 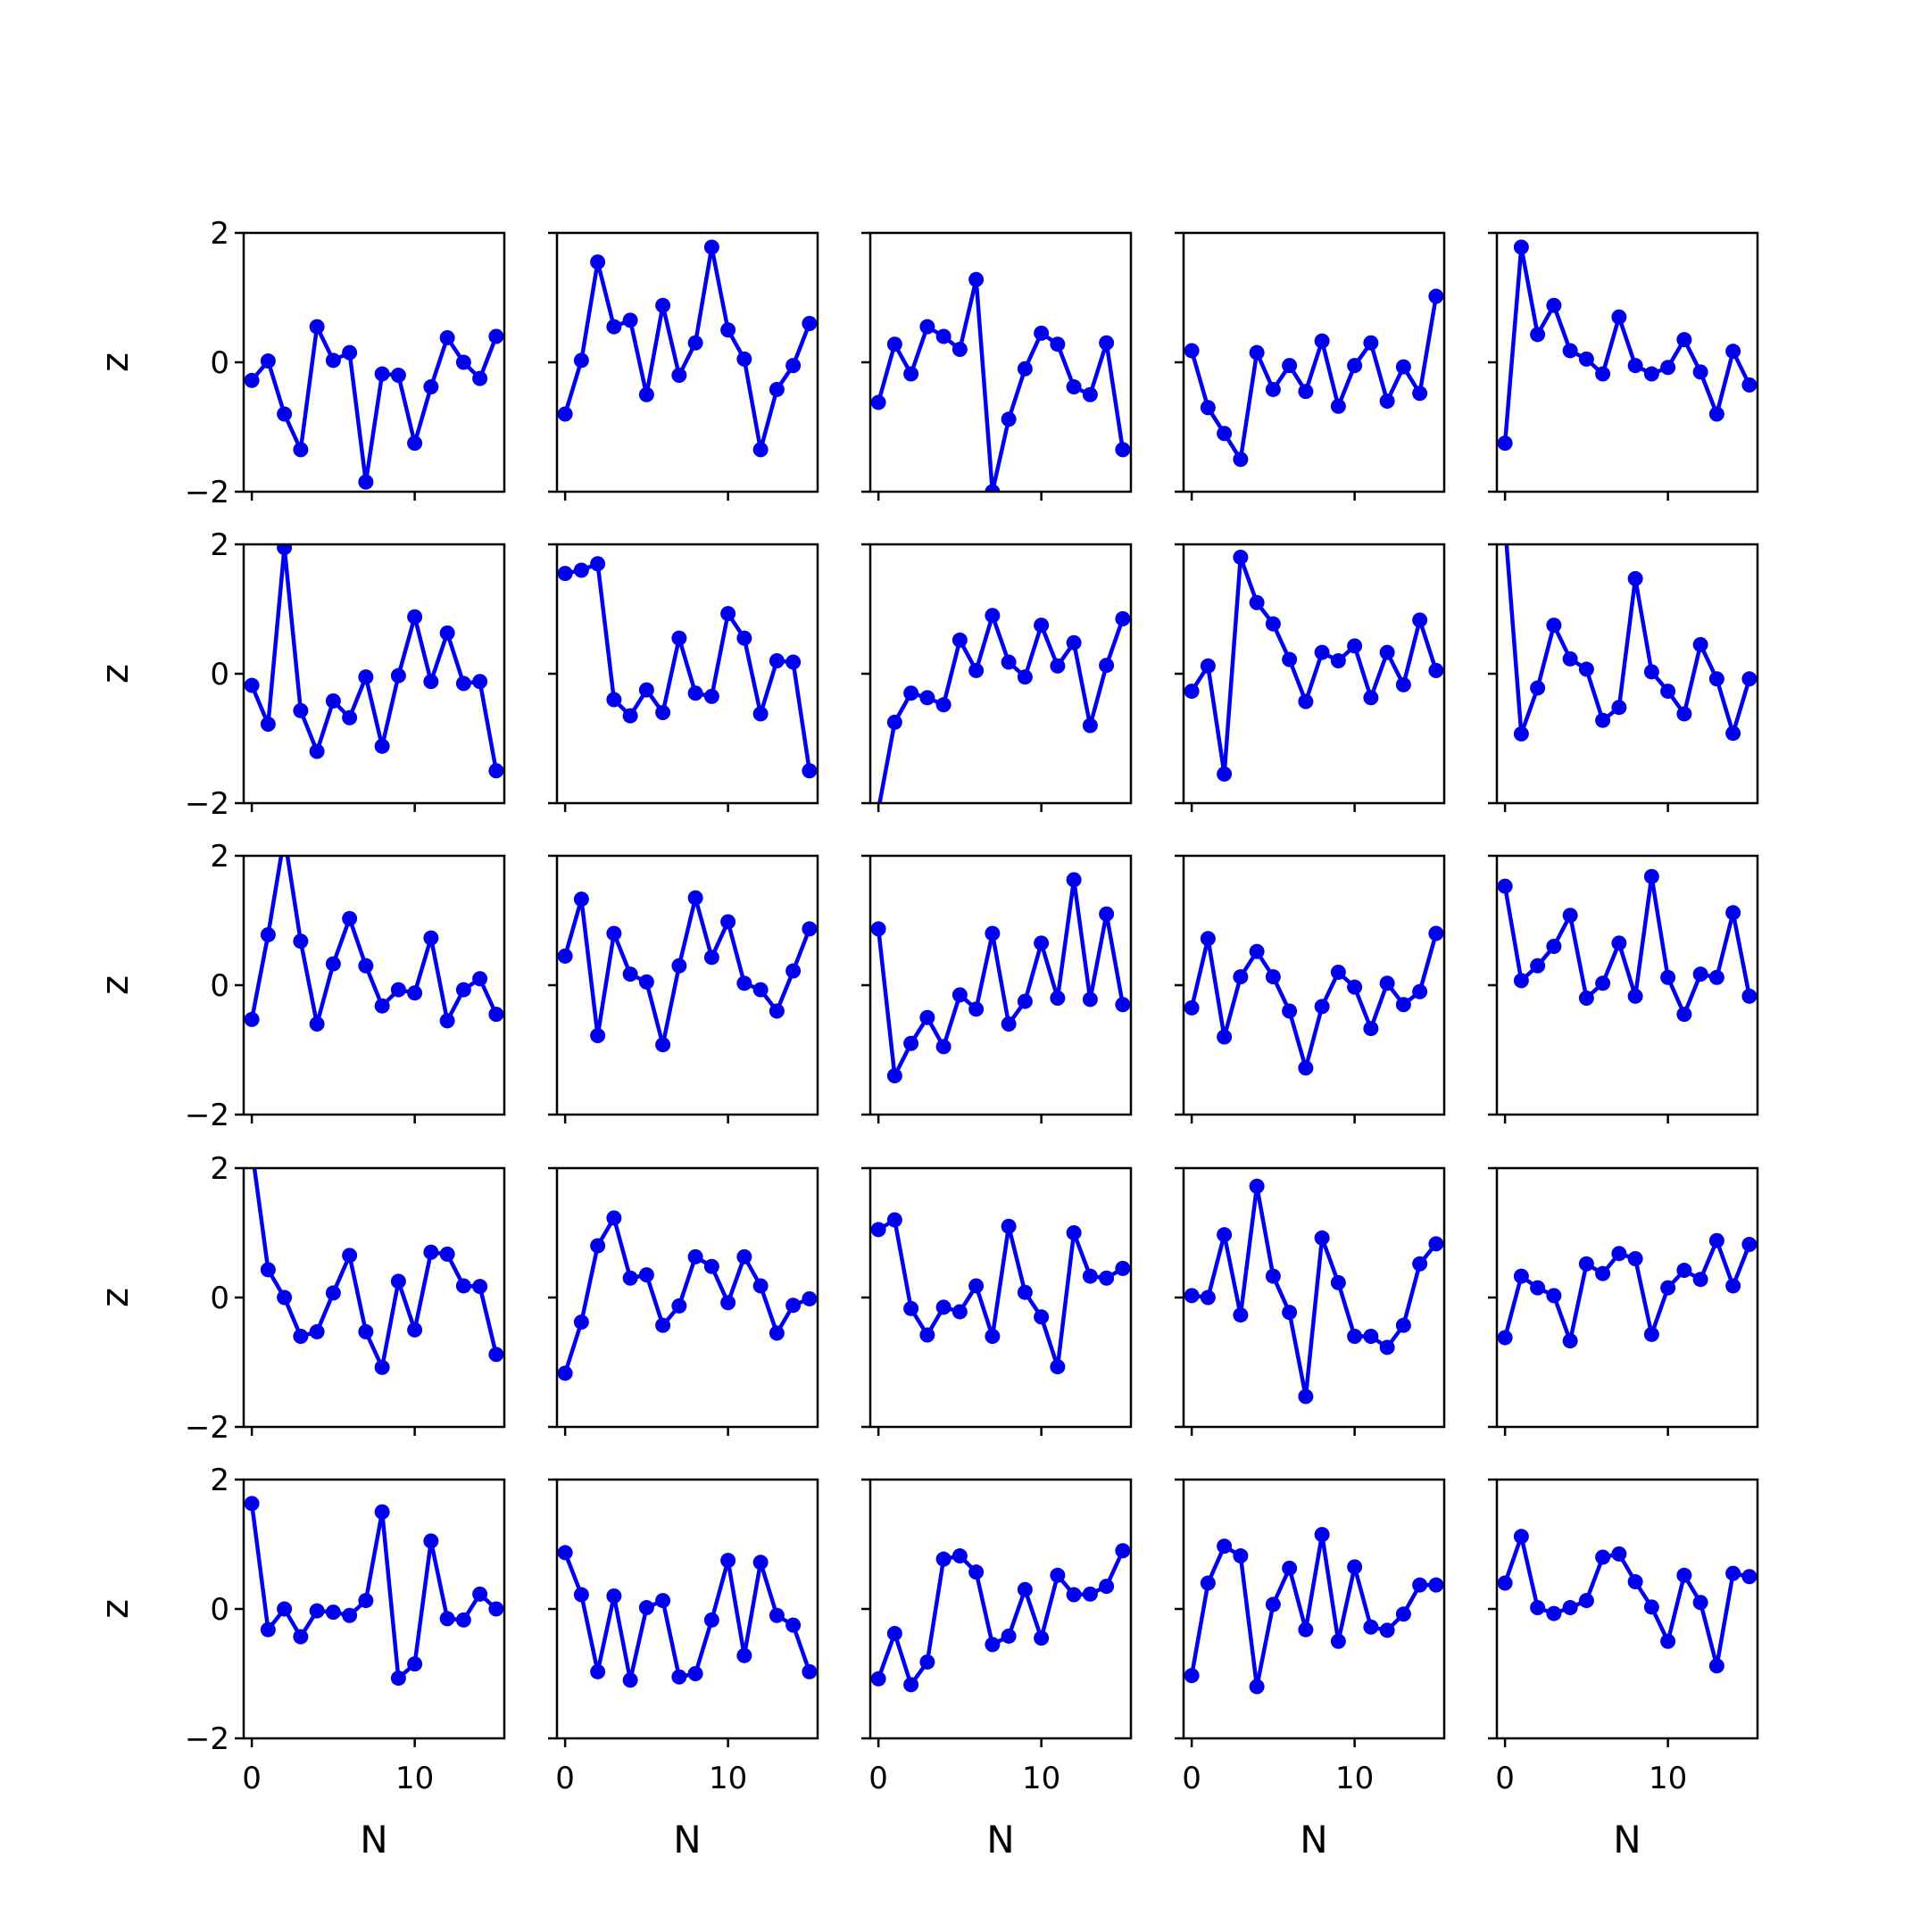 What do you see at coordinates (1314, 1840) in the screenshot?
I see `x-axis-label: N` at bounding box center [1314, 1840].